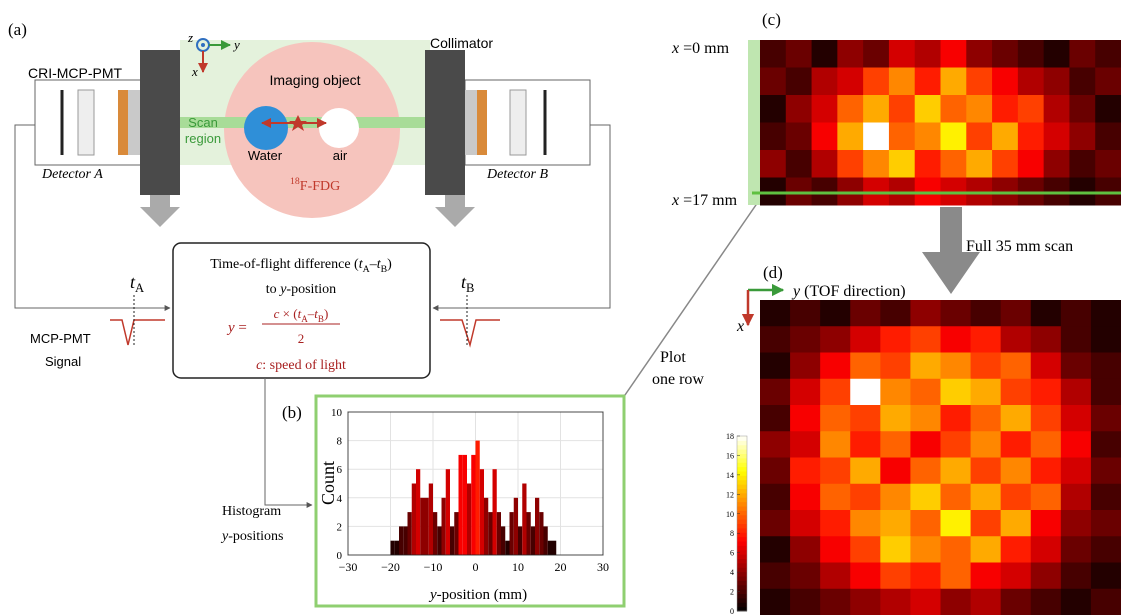 Image resolution: width=1121 pixels, height=615 pixels. Describe the element at coordinates (288, 313) in the screenshot. I see `tof-eq-part: × (` at that location.